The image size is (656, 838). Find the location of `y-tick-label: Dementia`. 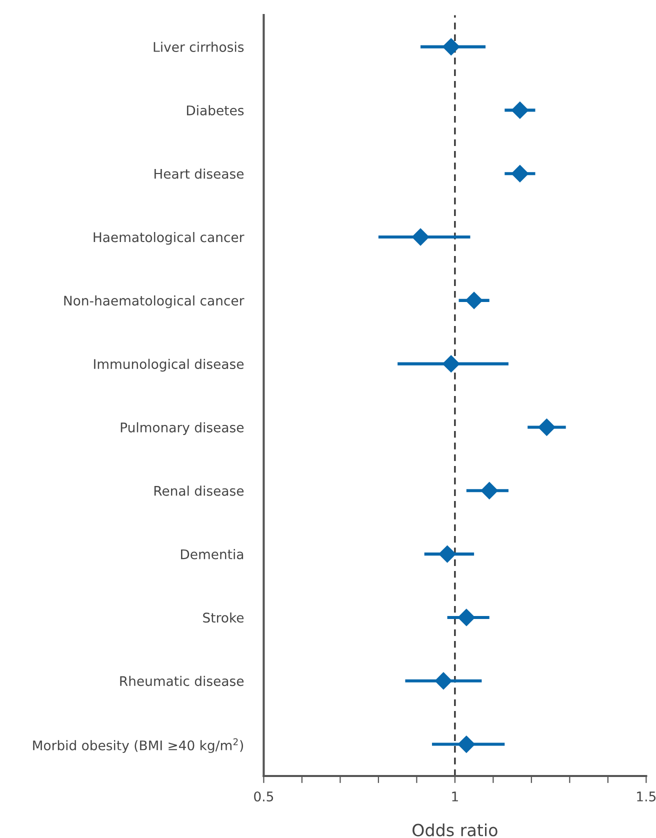

y-tick-label: Dementia is located at coordinates (212, 554).